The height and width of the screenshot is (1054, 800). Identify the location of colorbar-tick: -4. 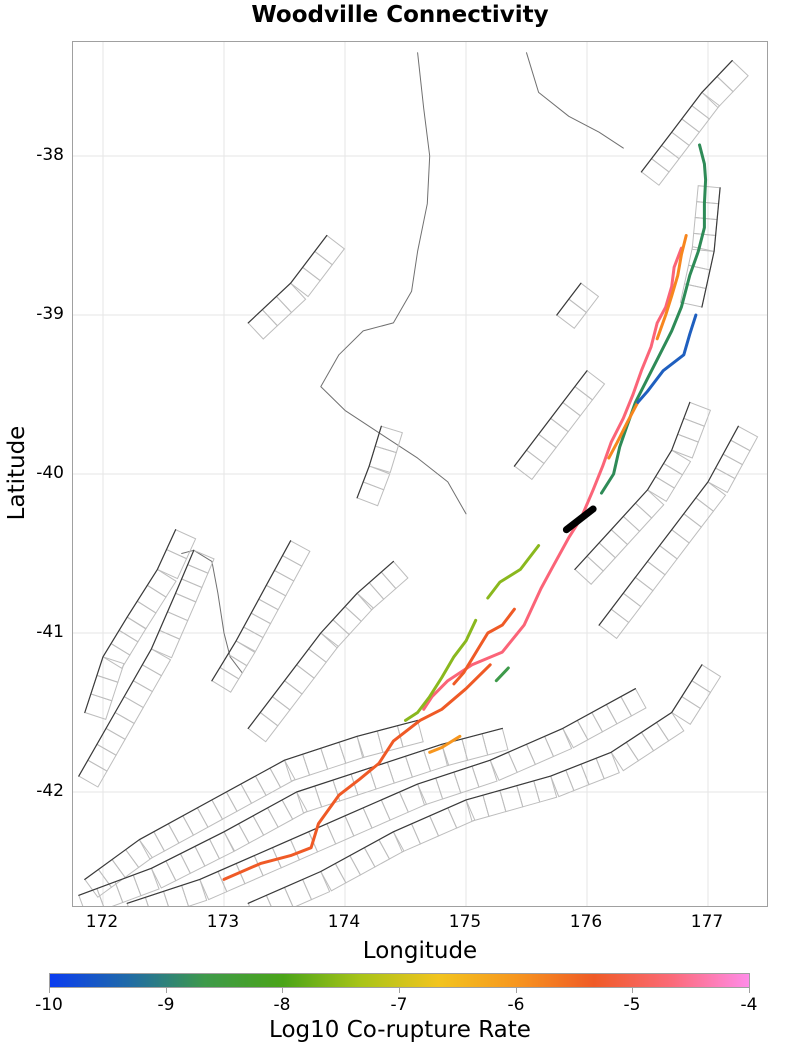
(749, 1005).